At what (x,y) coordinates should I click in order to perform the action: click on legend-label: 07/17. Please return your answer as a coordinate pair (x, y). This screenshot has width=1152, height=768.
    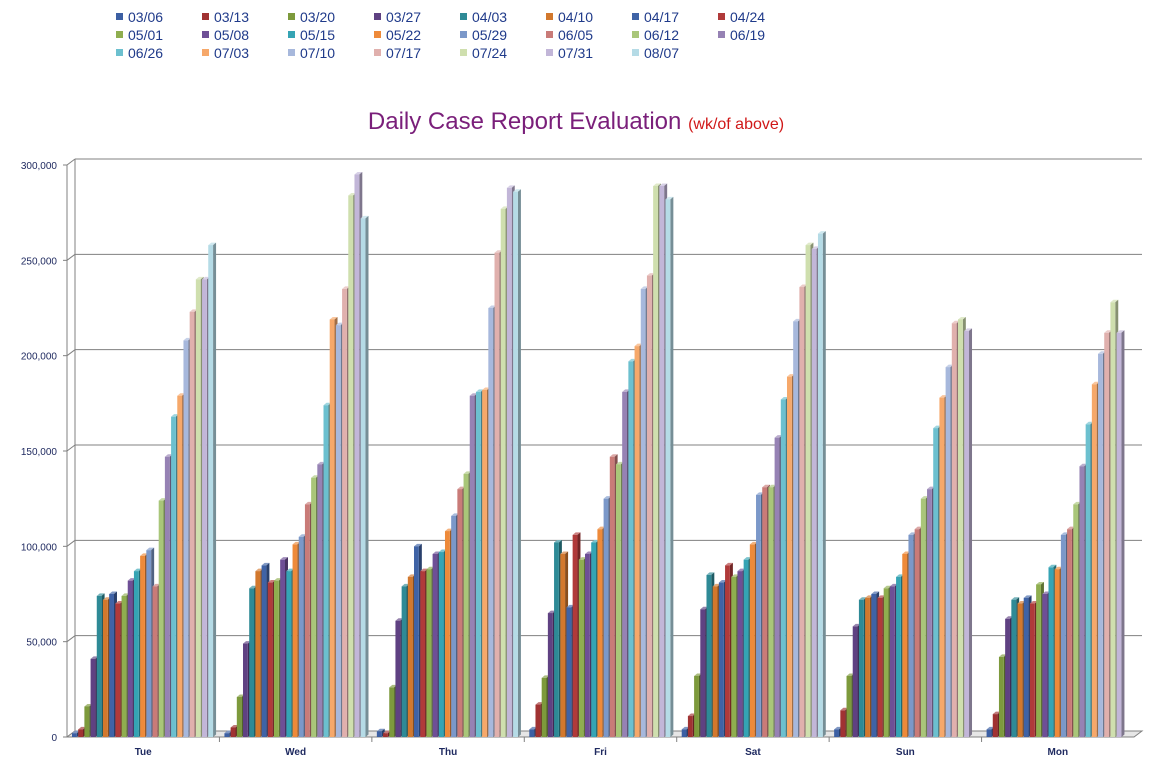
    Looking at the image, I should click on (404, 53).